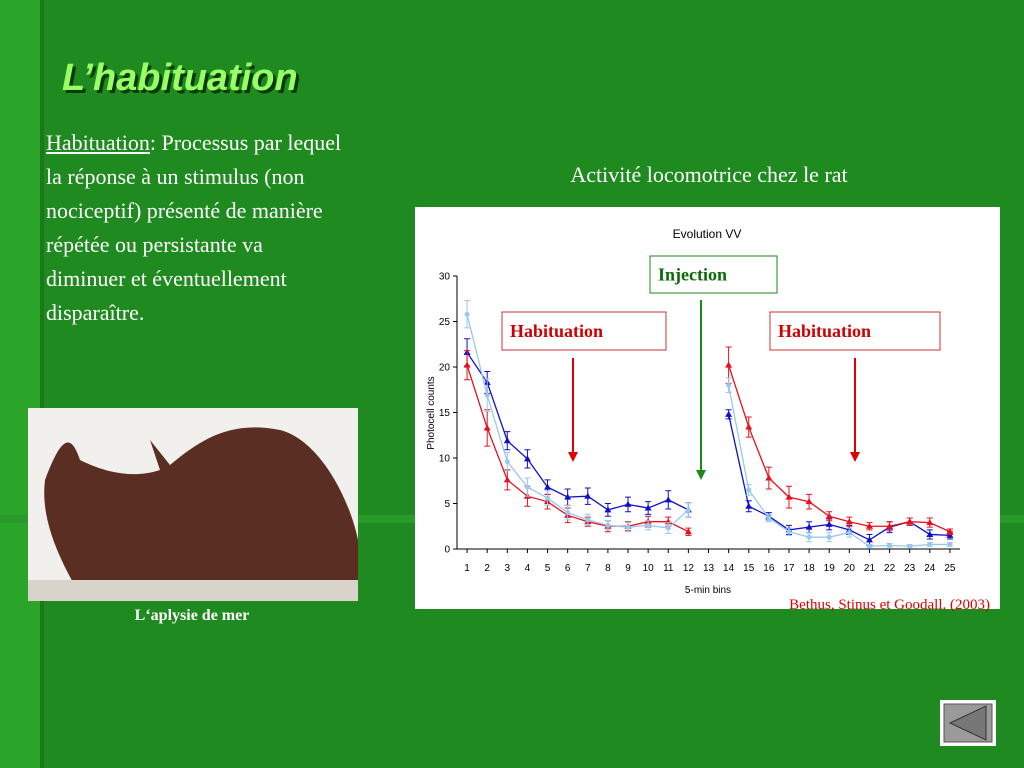 The width and height of the screenshot is (1024, 768). I want to click on x-tick-label: 16, so click(769, 568).